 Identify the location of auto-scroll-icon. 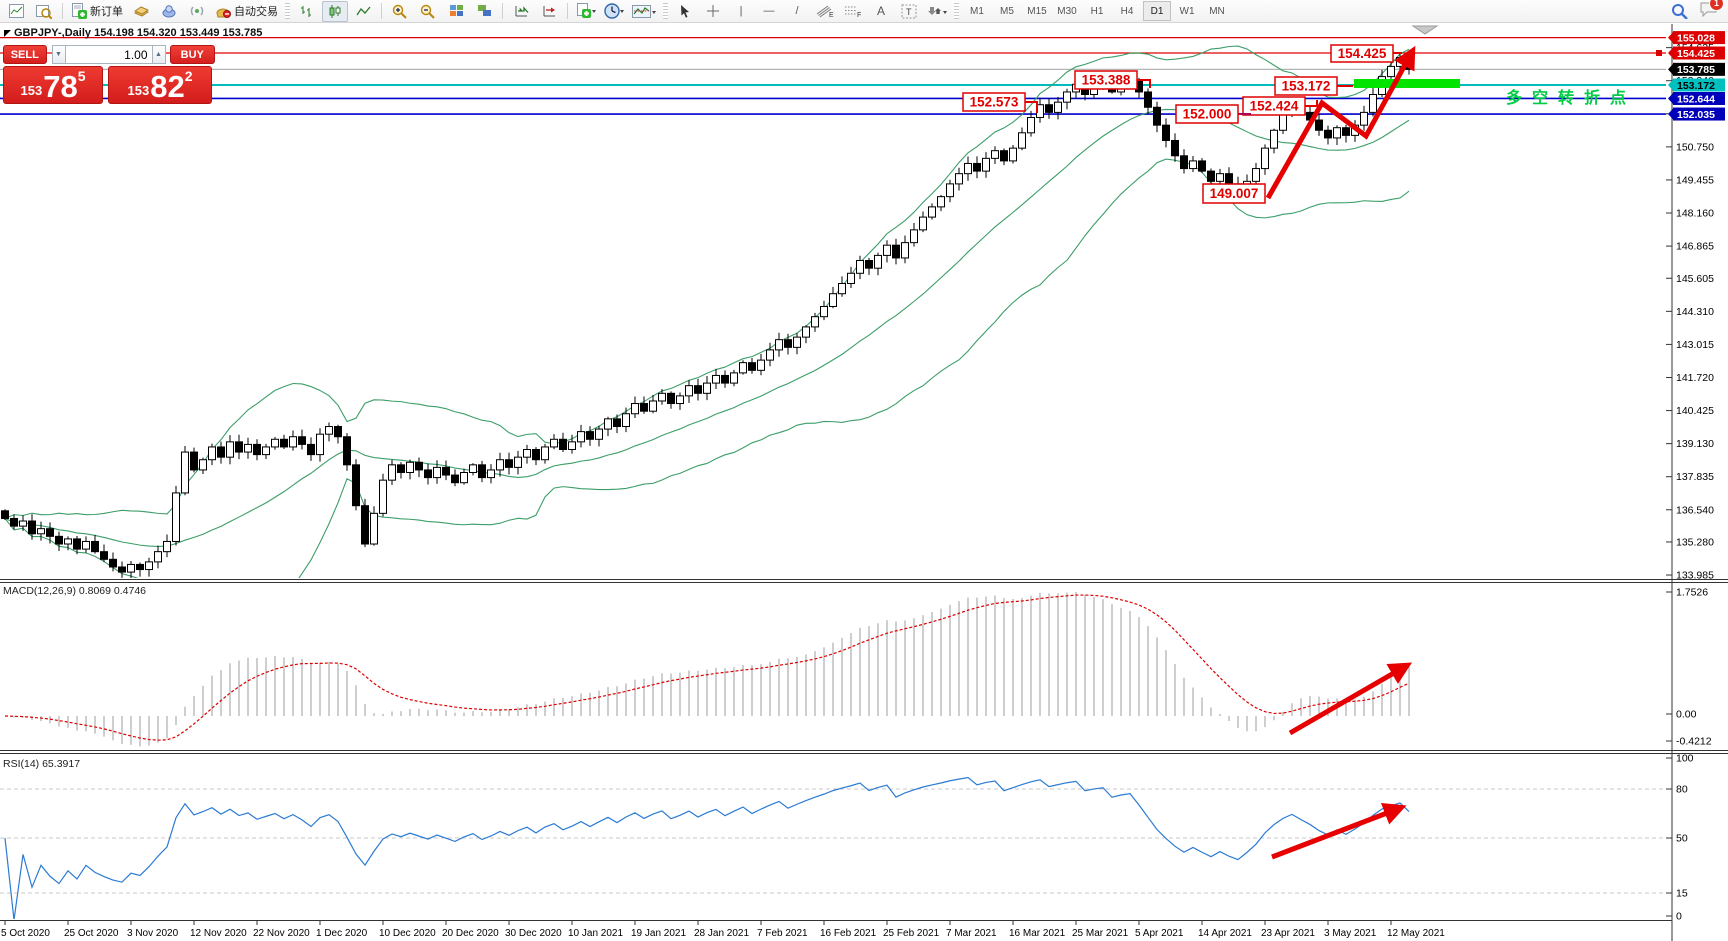
(521, 11).